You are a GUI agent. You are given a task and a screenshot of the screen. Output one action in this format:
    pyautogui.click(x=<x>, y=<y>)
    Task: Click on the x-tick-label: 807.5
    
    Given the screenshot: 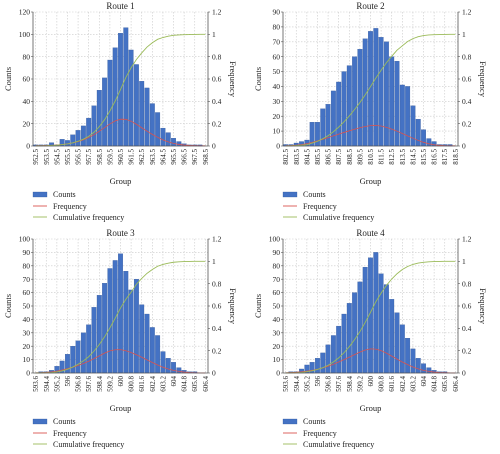 What is the action you would take?
    pyautogui.click(x=339, y=157)
    